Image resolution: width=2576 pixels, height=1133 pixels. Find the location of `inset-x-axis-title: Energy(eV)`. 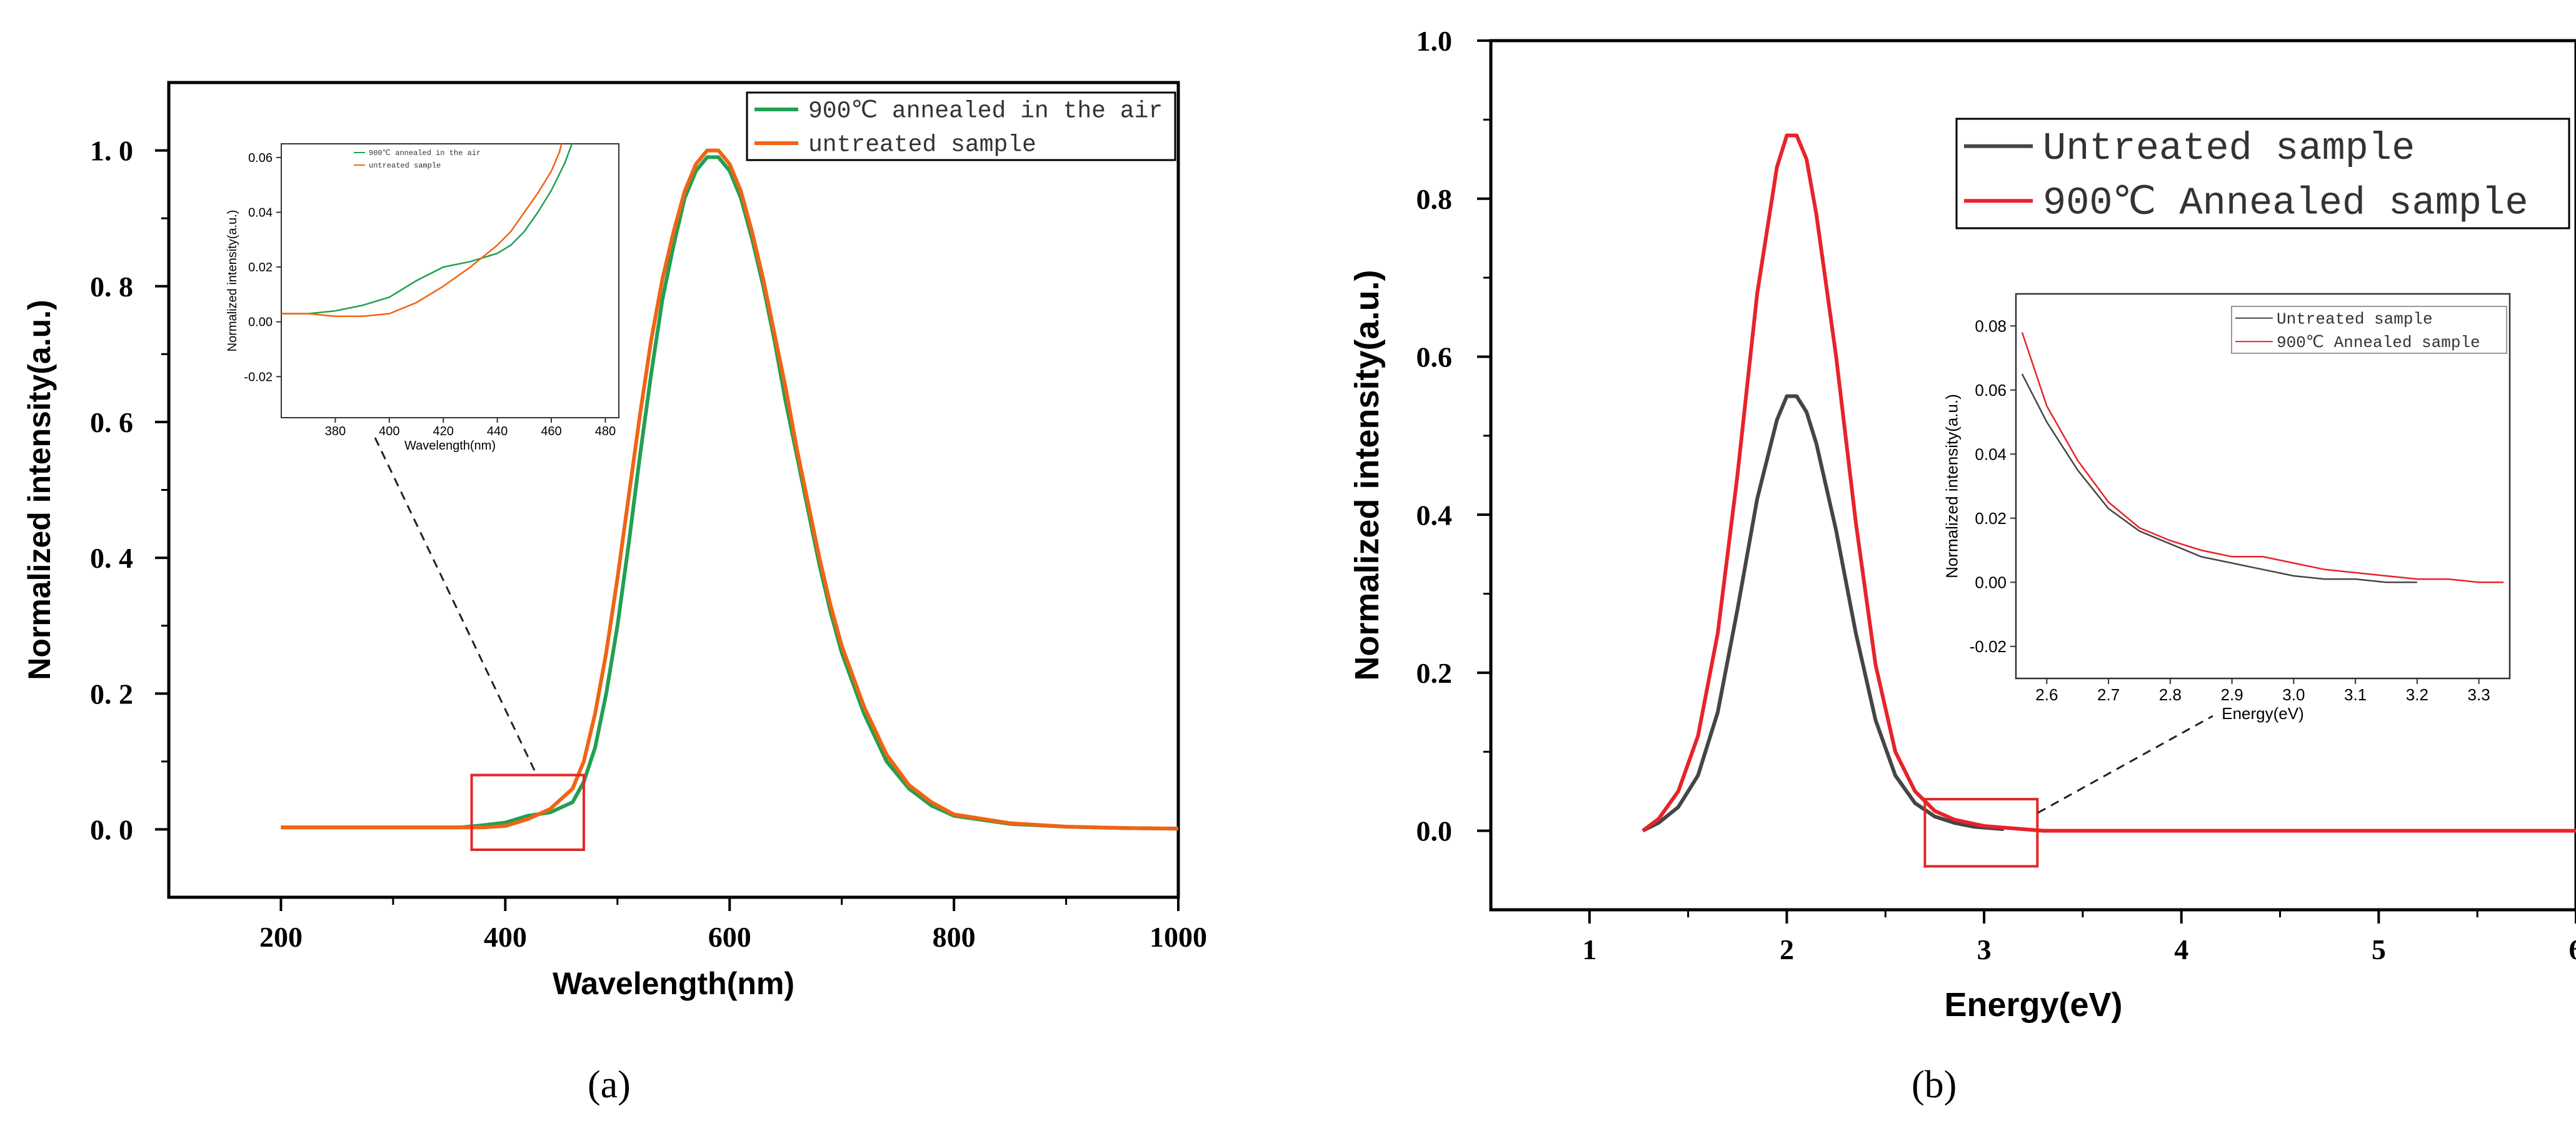

inset-x-axis-title: Energy(eV) is located at coordinates (2263, 714).